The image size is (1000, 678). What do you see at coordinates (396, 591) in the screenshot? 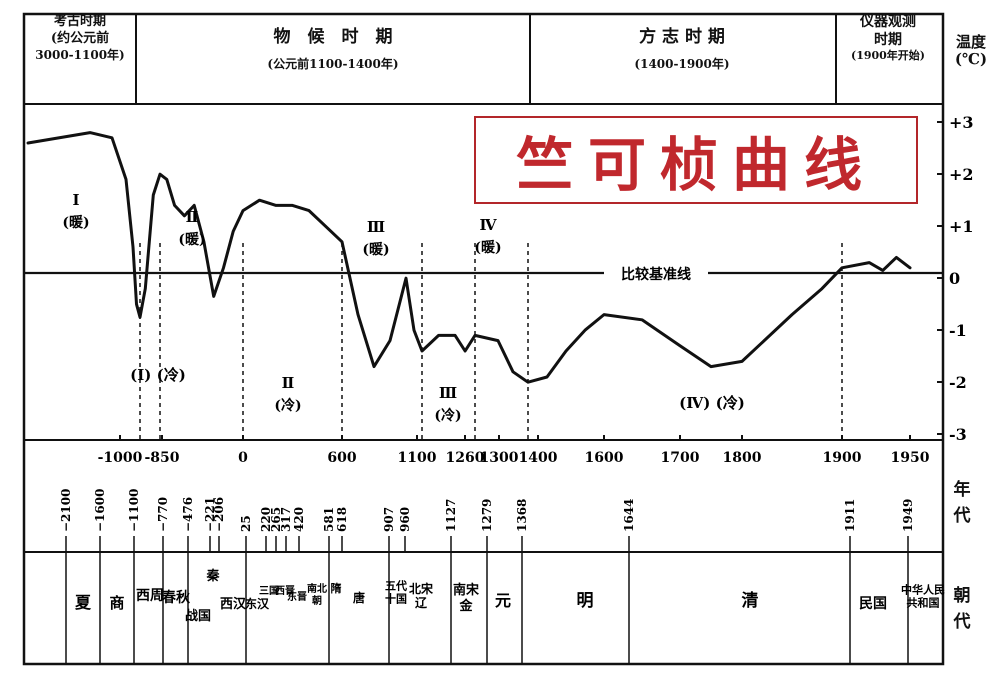
I see `dynasty-label: 五代十国` at bounding box center [396, 591].